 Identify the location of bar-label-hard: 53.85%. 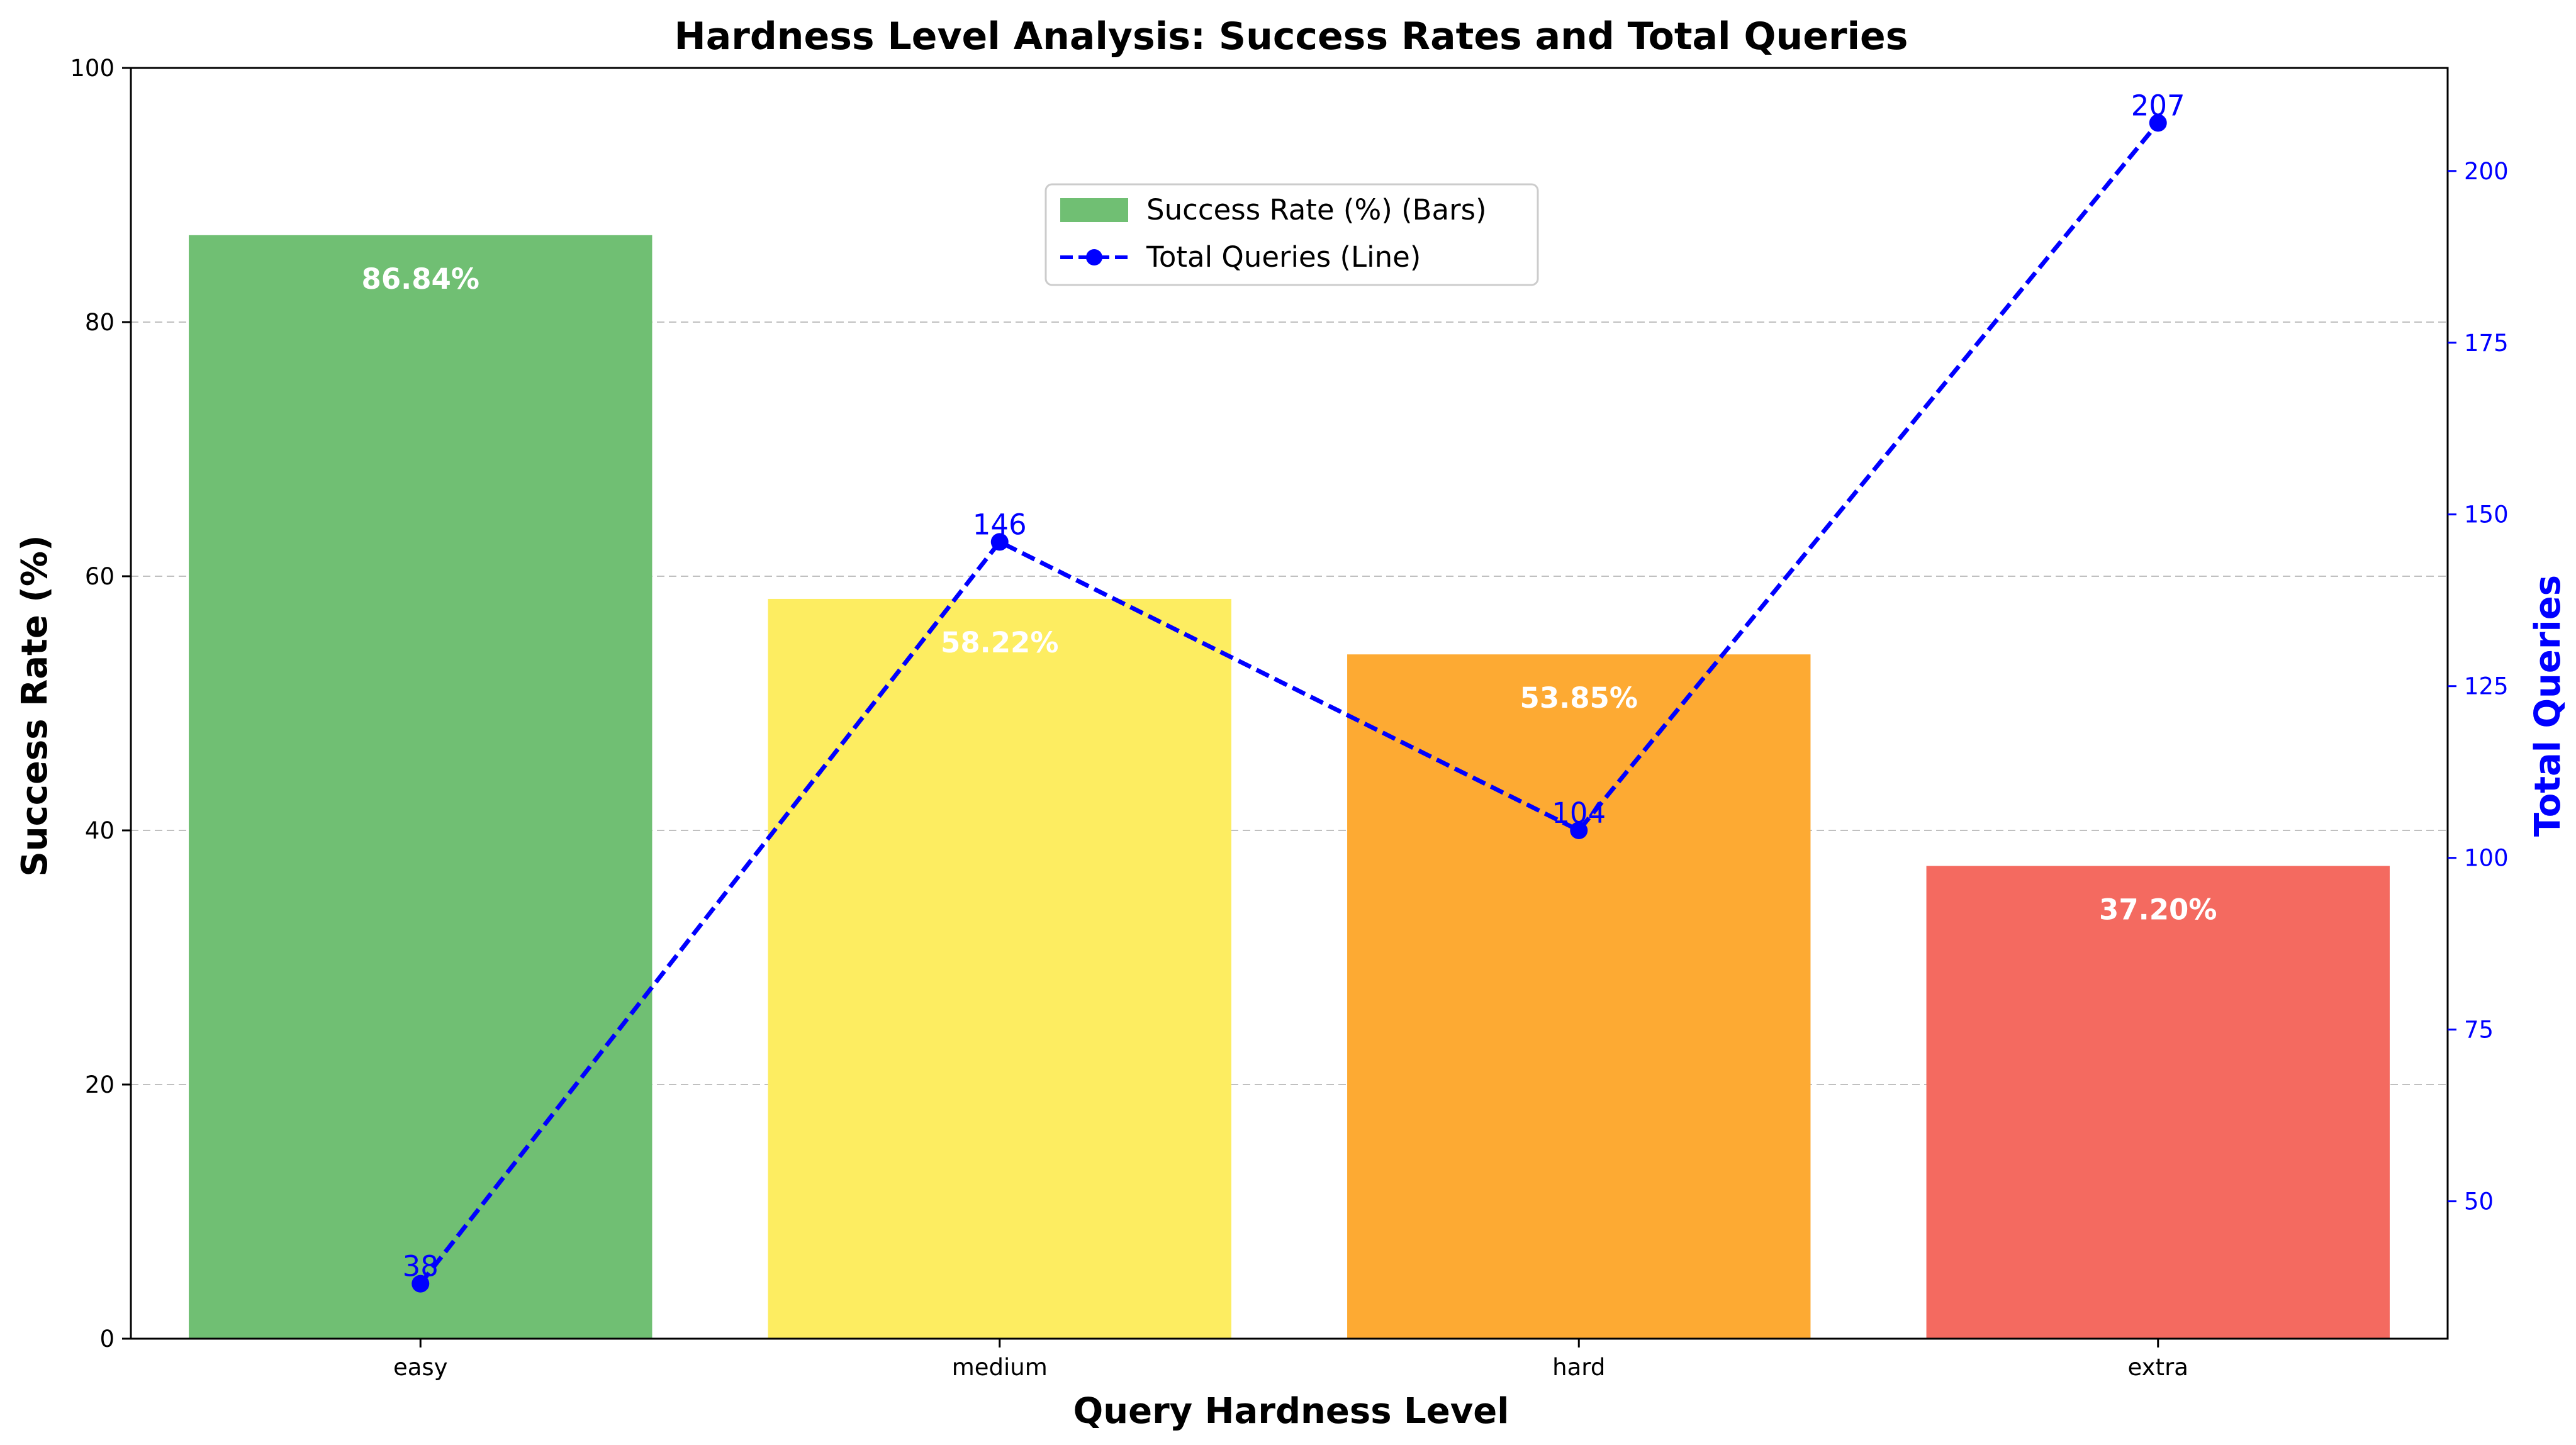
(1579, 698).